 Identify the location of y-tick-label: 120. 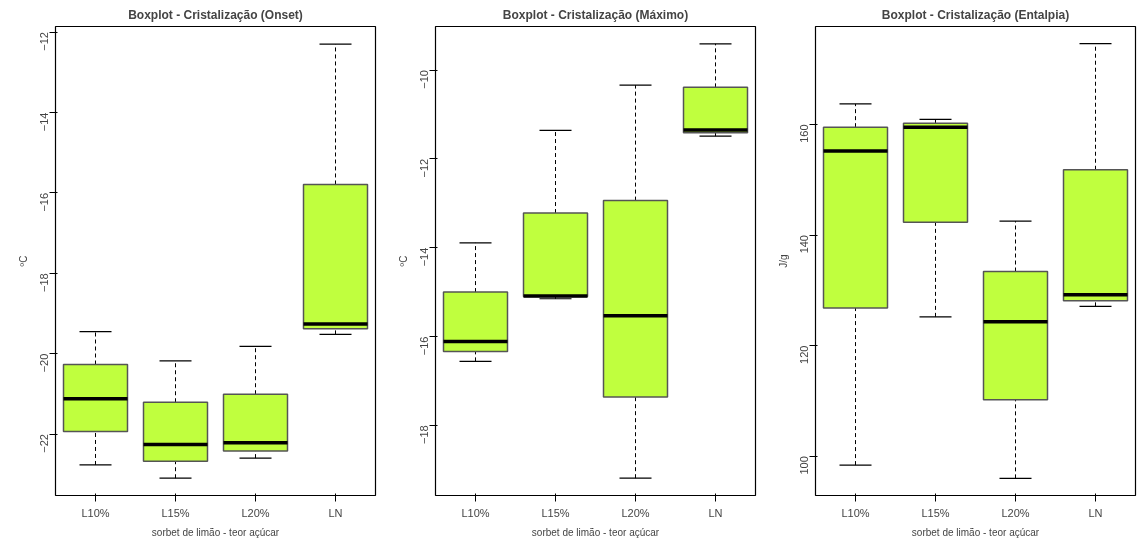
(804, 354).